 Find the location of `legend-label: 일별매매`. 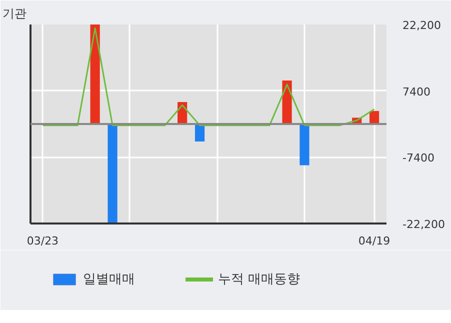

legend-label: 일별매매 is located at coordinates (109, 279).